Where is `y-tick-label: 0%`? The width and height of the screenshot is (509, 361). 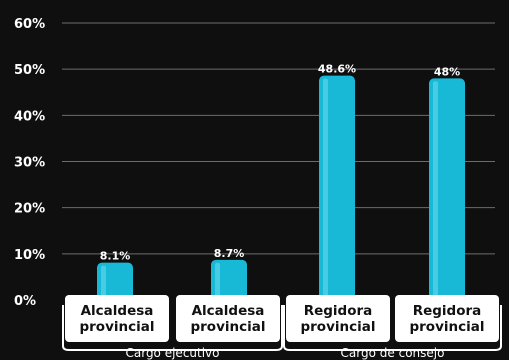
y-tick-label: 0% is located at coordinates (25, 301).